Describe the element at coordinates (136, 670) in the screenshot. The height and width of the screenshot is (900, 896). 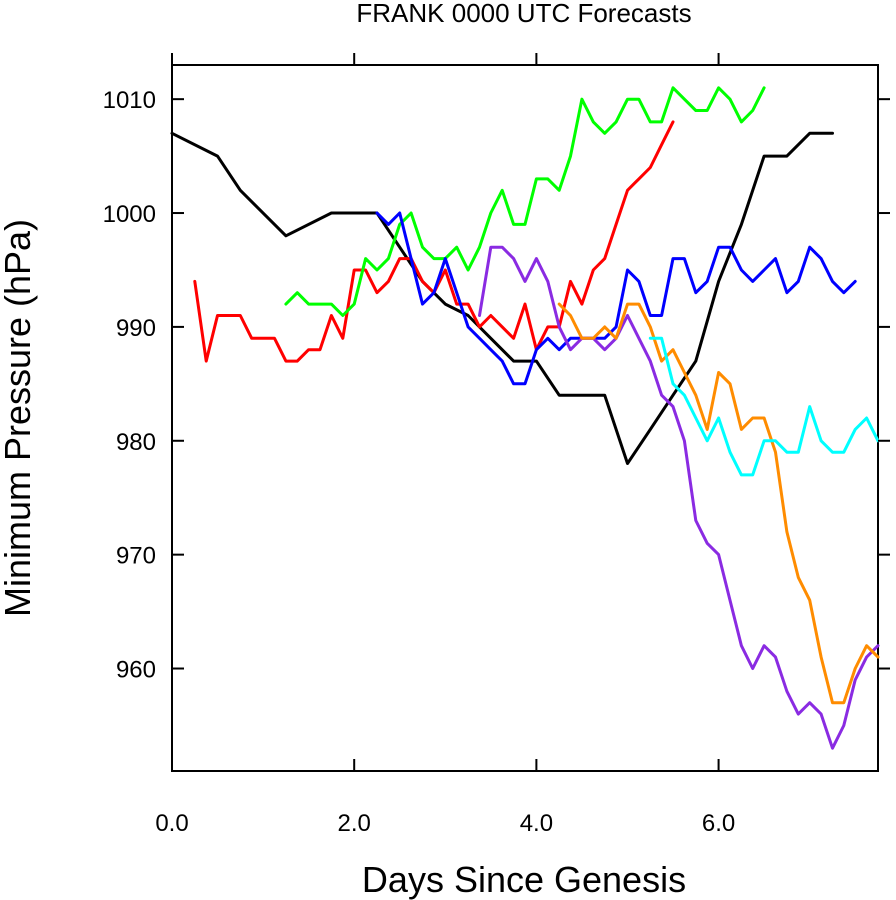
I see `y-tick-label: 960` at that location.